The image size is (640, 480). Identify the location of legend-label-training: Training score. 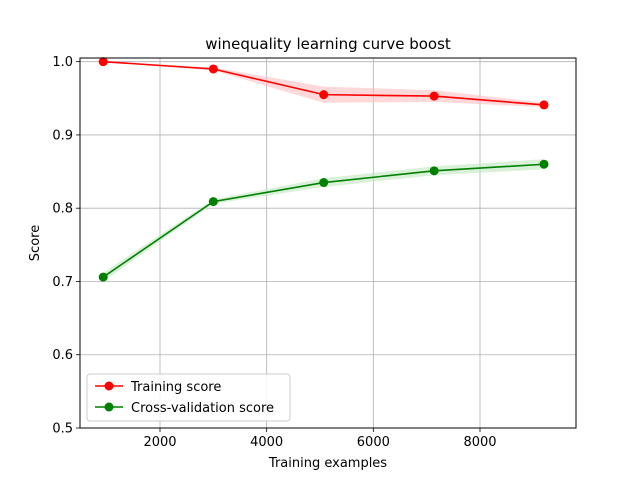
(175, 387).